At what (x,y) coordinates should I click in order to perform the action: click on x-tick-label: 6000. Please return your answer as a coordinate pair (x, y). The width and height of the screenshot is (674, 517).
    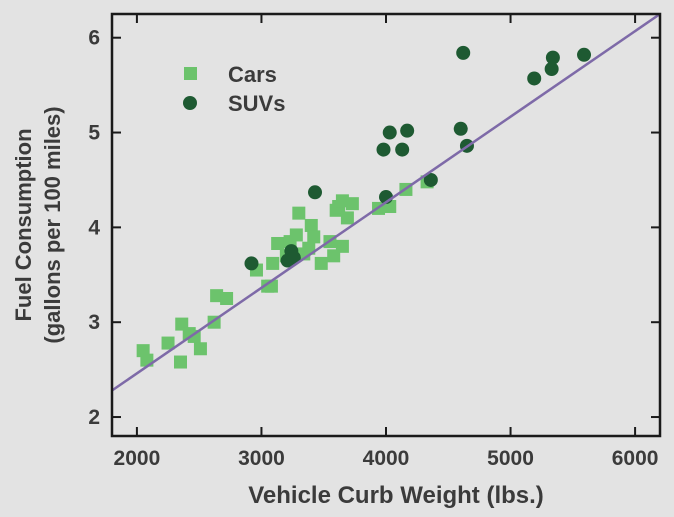
    Looking at the image, I should click on (635, 458).